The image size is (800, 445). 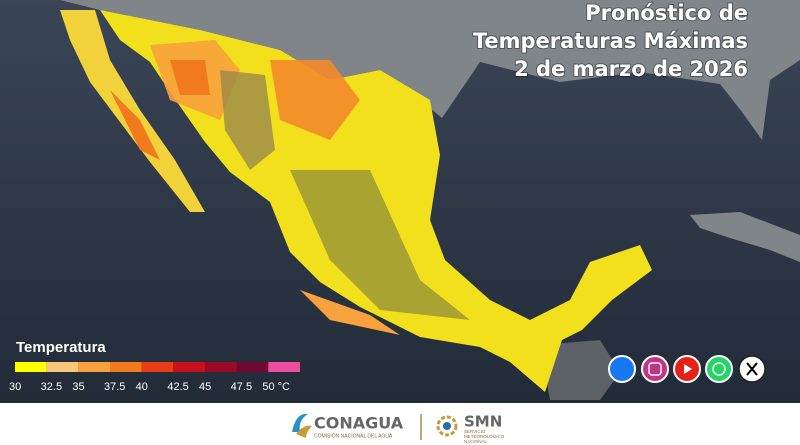 What do you see at coordinates (580, 370) in the screenshot?
I see `central-america` at bounding box center [580, 370].